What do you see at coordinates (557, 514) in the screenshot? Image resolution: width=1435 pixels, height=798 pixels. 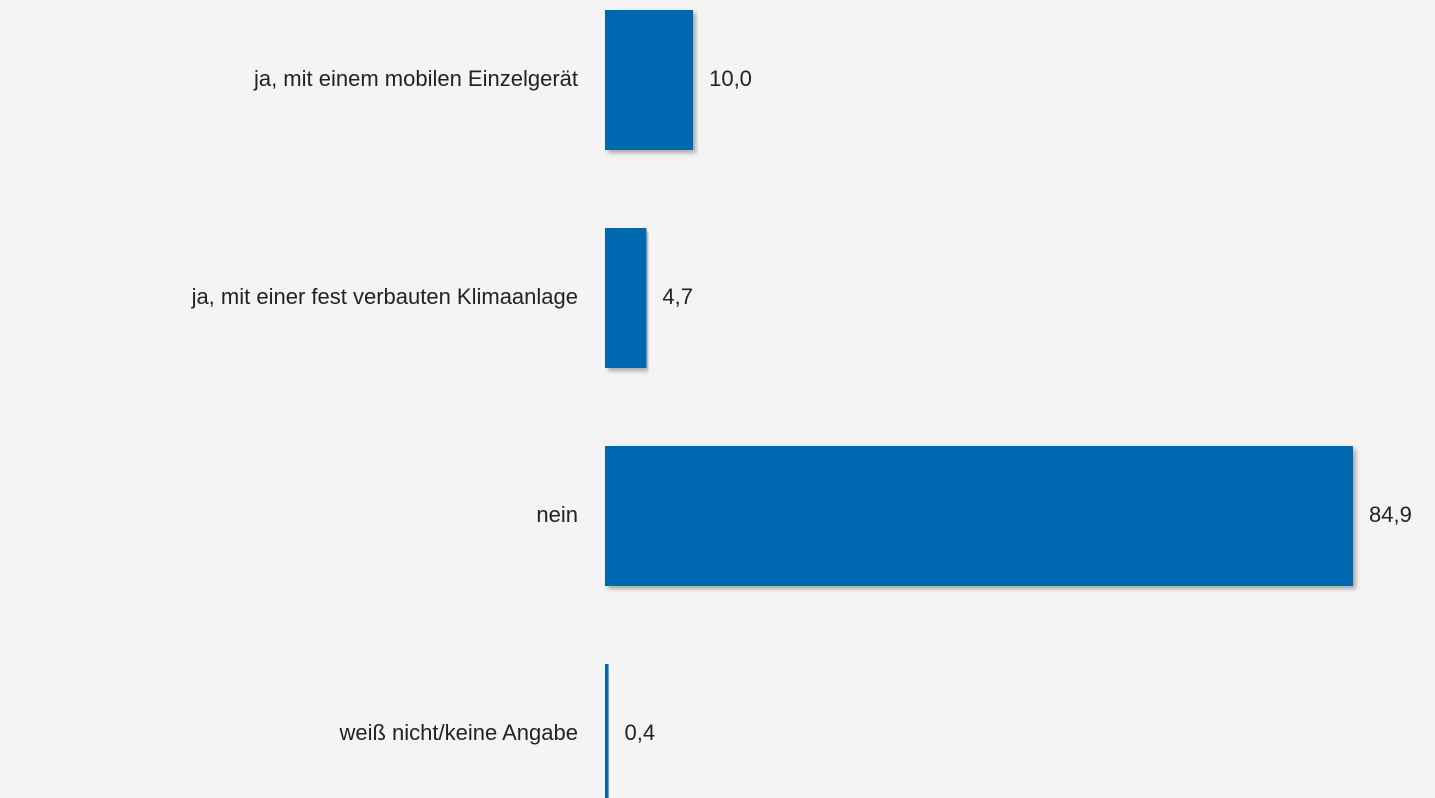 I see `category-label: nein` at bounding box center [557, 514].